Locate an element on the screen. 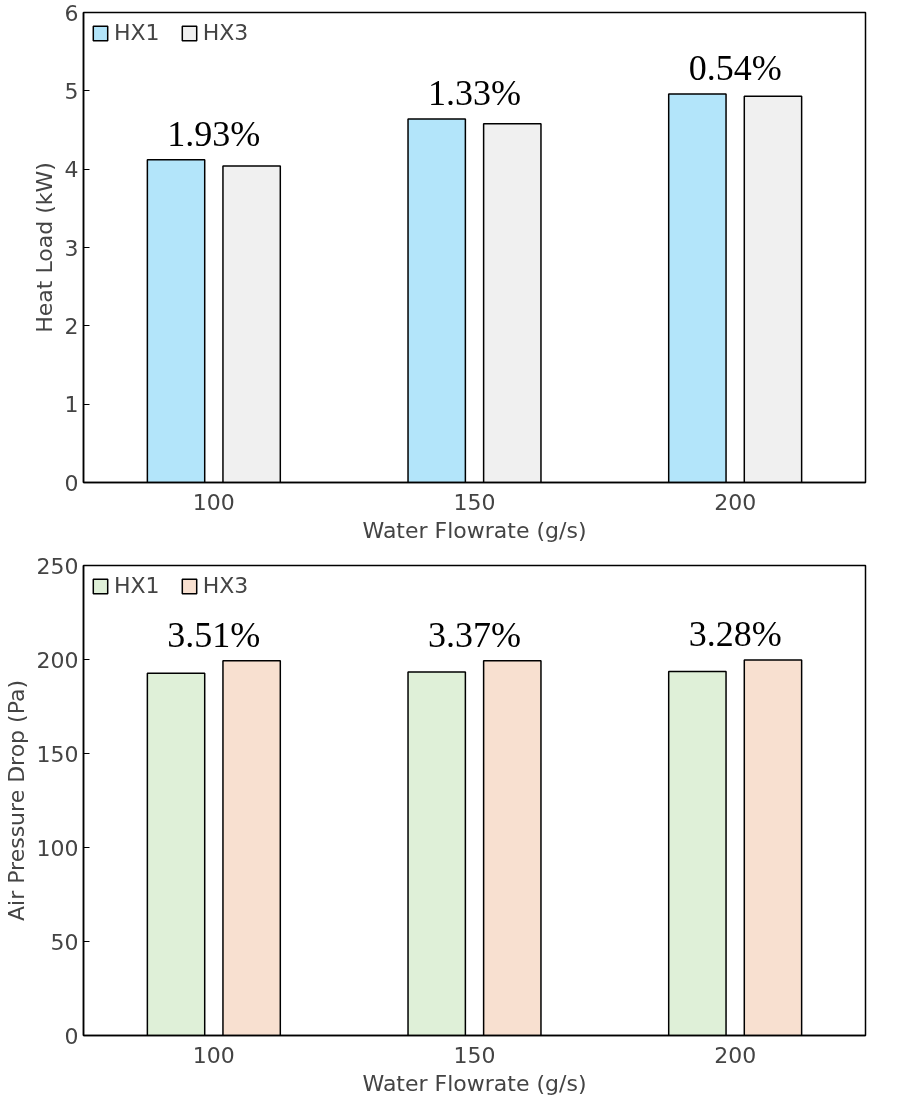 Image resolution: width=904 pixels, height=1102 pixels. y-tick-label: 5 is located at coordinates (71, 91).